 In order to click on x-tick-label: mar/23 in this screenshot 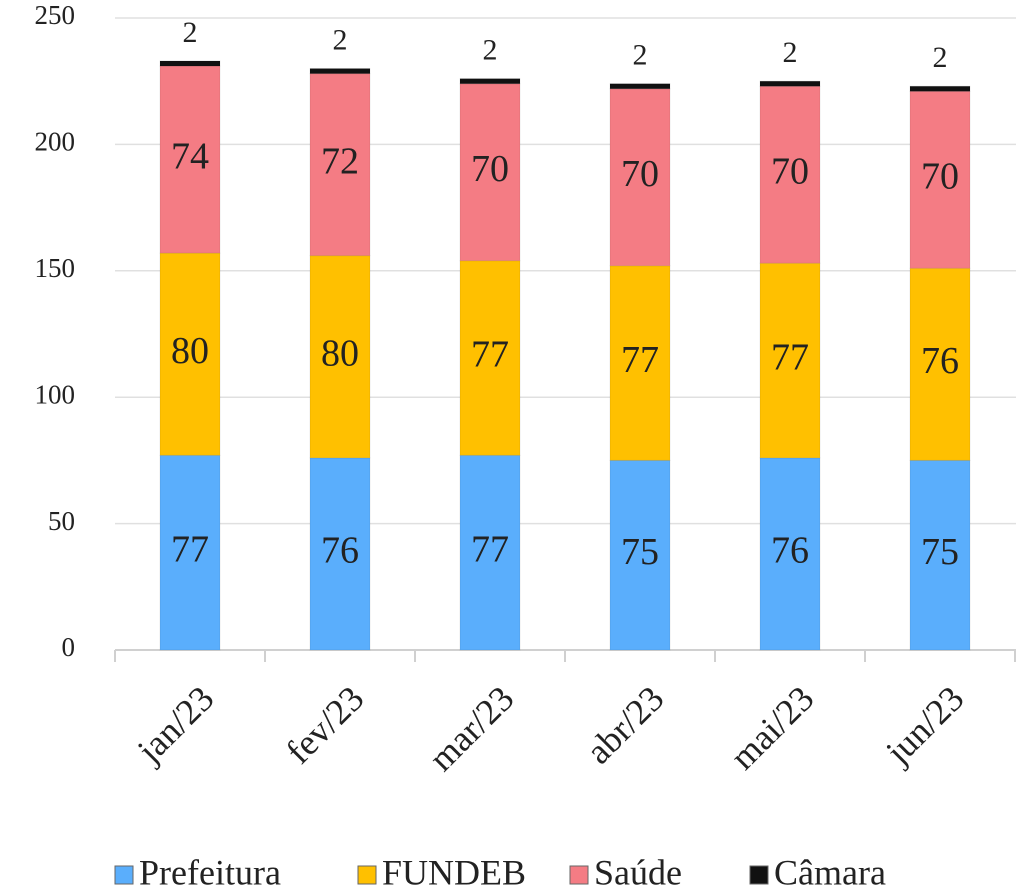, I will do `click(471, 728)`.